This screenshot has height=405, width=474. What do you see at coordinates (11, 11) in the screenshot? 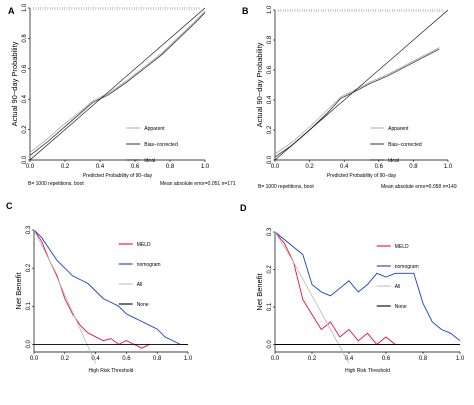
I see `panel-label: A` at bounding box center [11, 11].